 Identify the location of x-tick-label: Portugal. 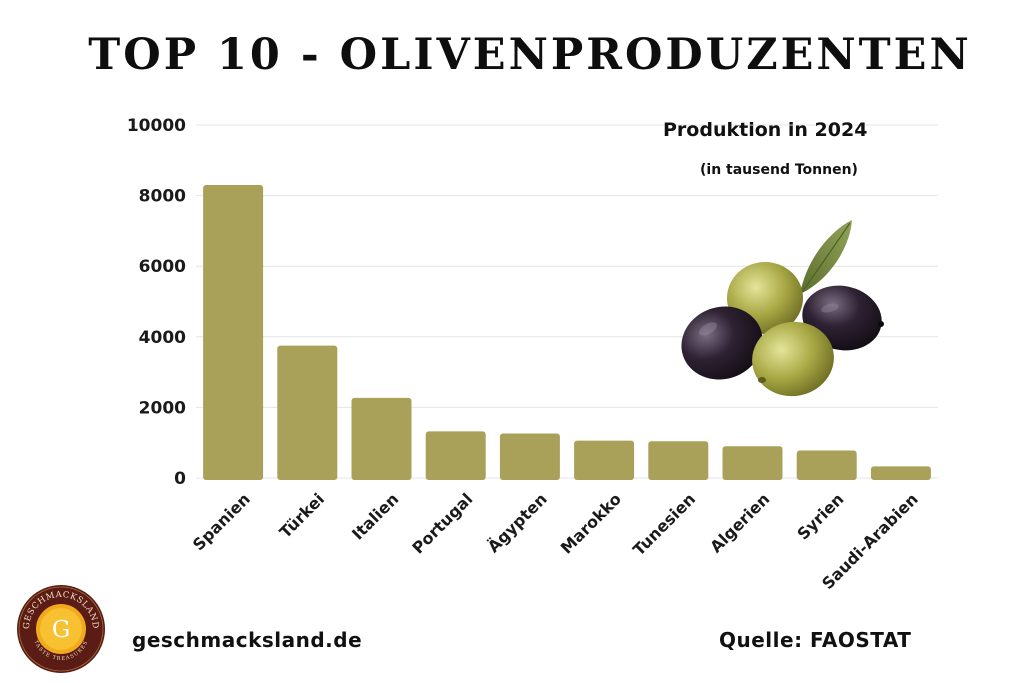
(442, 523).